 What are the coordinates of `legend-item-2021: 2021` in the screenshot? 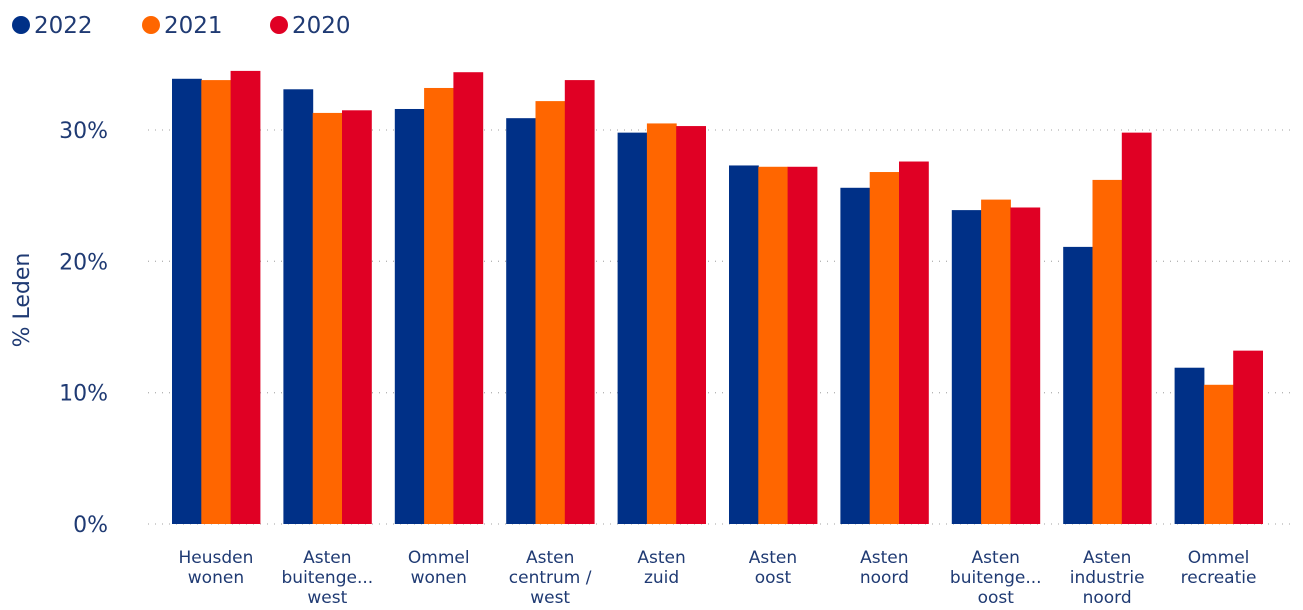 It's located at (182, 26).